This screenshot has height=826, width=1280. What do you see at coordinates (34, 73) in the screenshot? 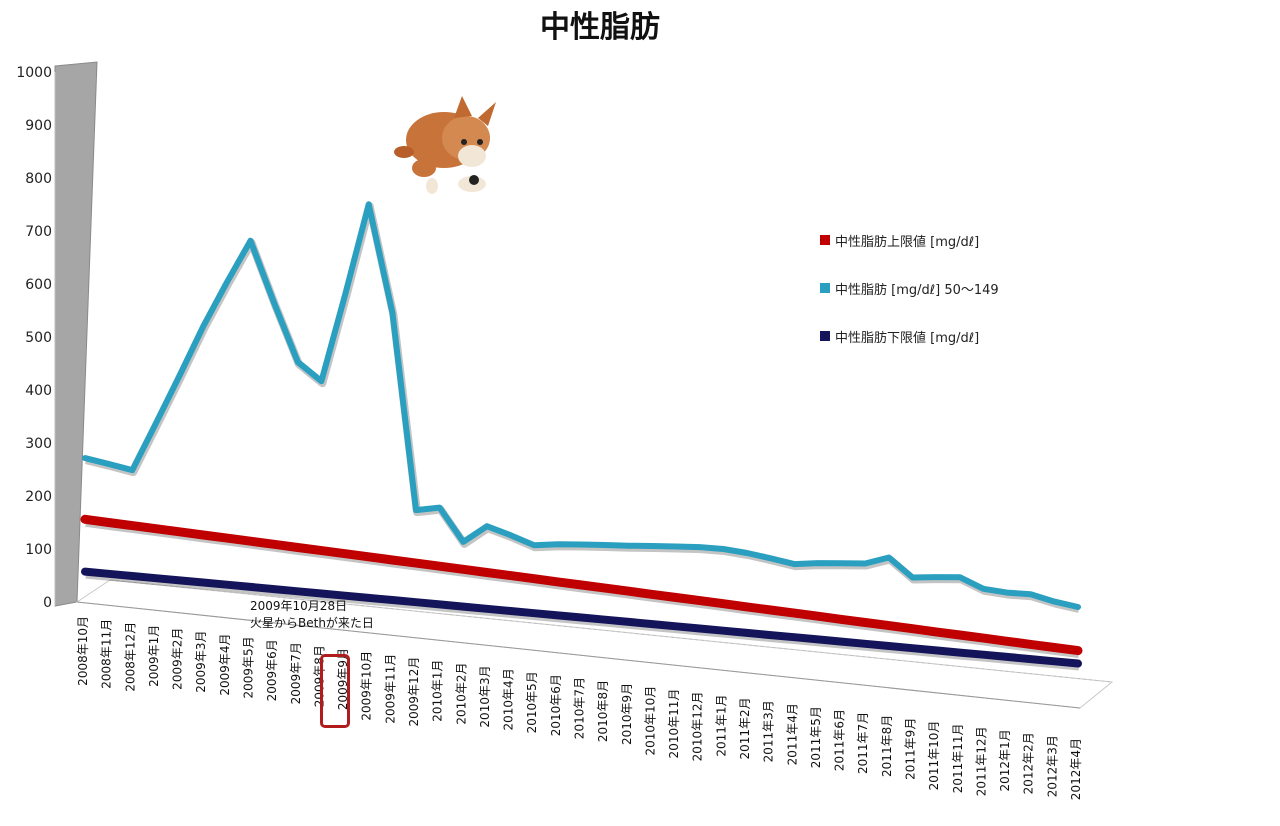
I see `y-tick-label-1000: 1000` at bounding box center [34, 73].